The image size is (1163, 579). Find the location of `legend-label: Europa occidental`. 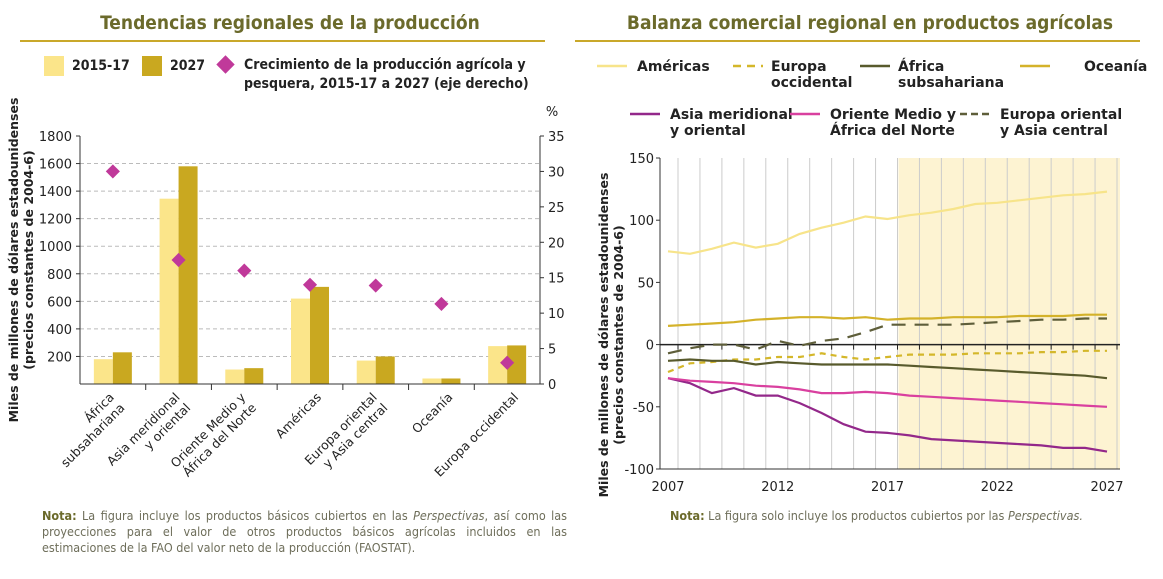

legend-label: Europa occidental is located at coordinates (811, 75).